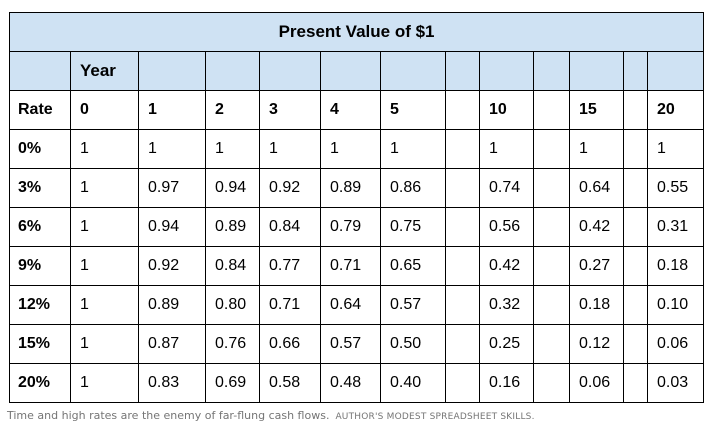  I want to click on rate-cell: 0%, so click(40, 149).